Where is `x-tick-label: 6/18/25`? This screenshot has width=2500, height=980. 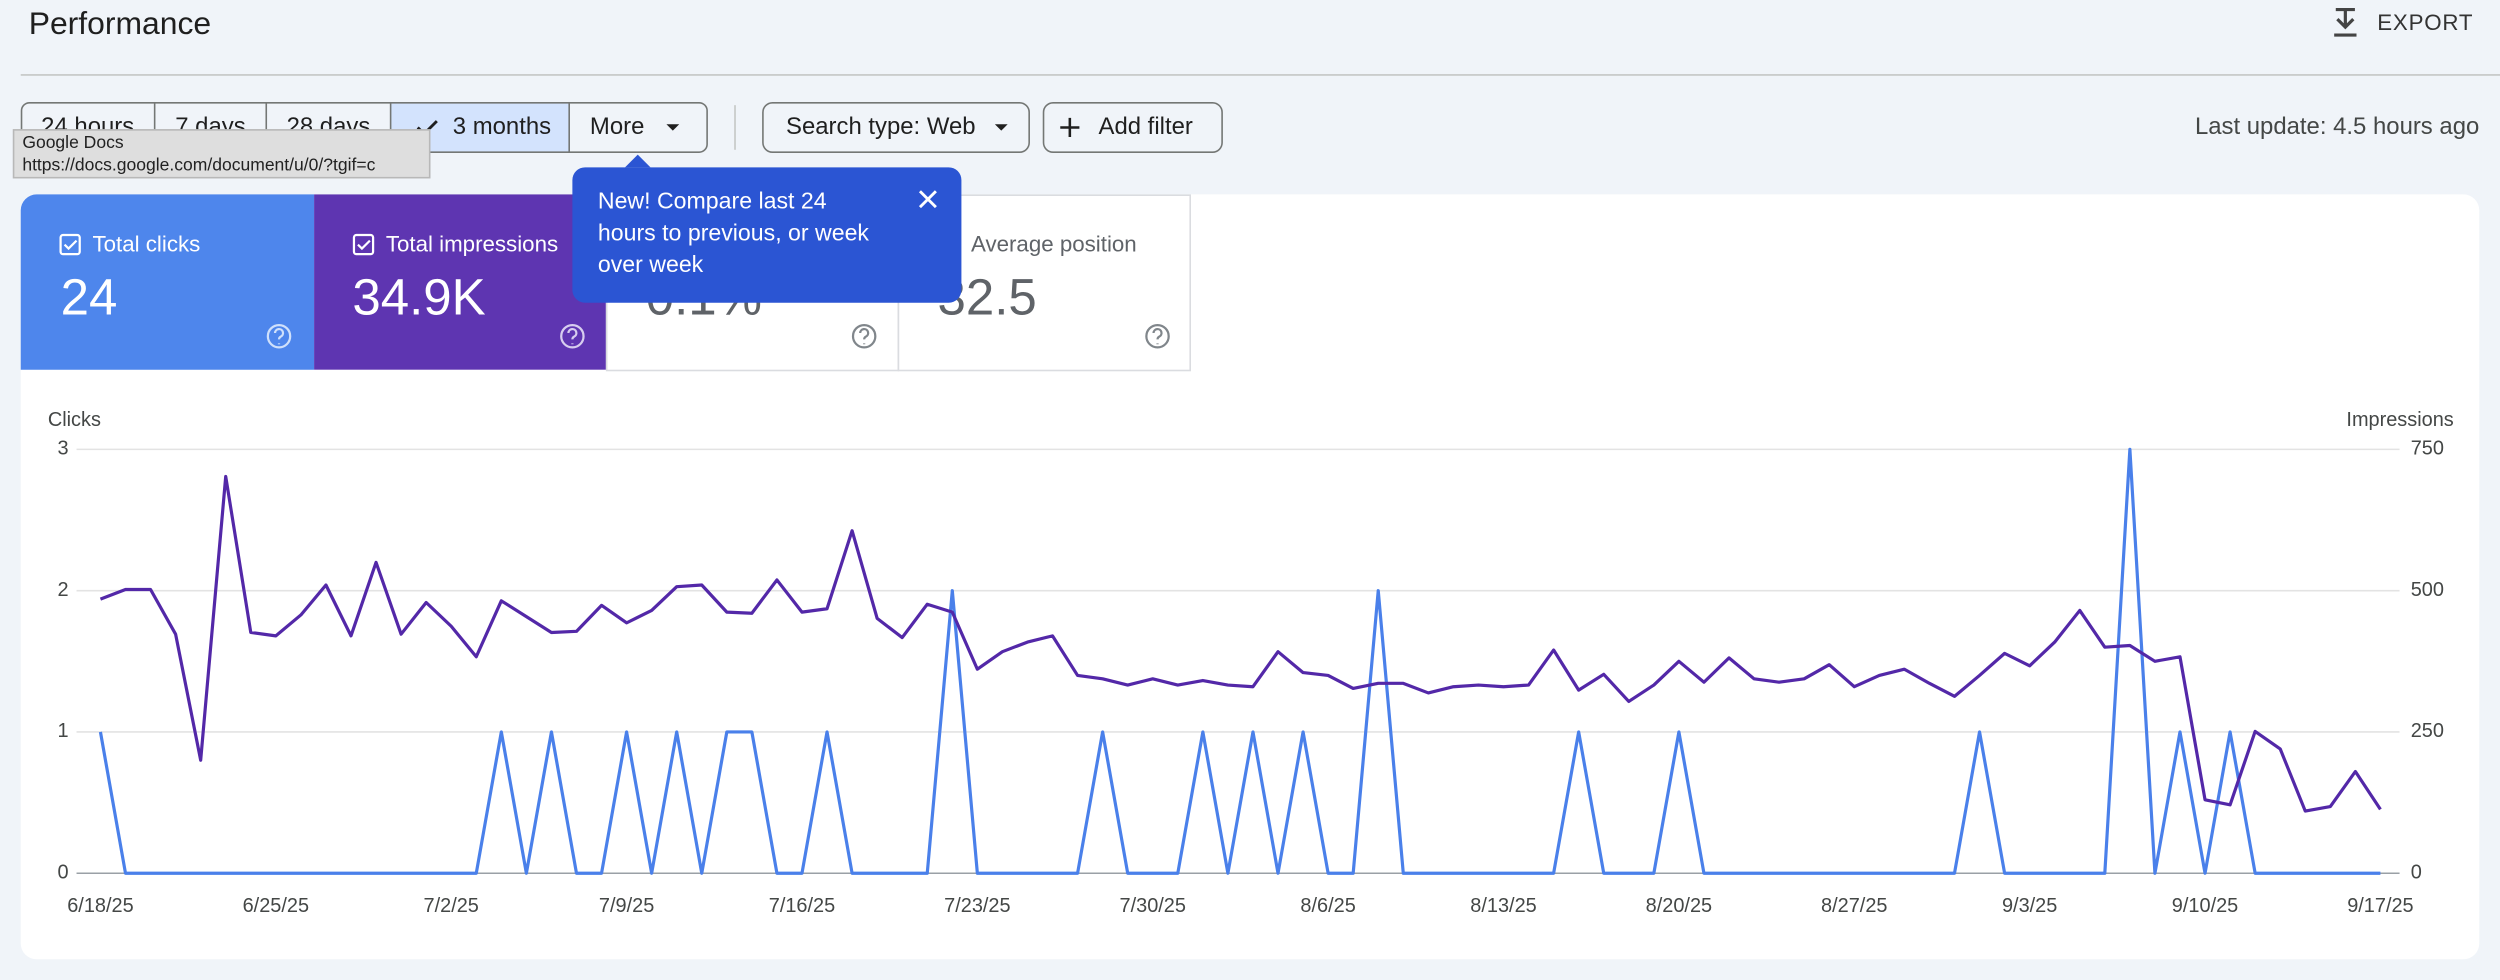 x-tick-label: 6/18/25 is located at coordinates (100, 906).